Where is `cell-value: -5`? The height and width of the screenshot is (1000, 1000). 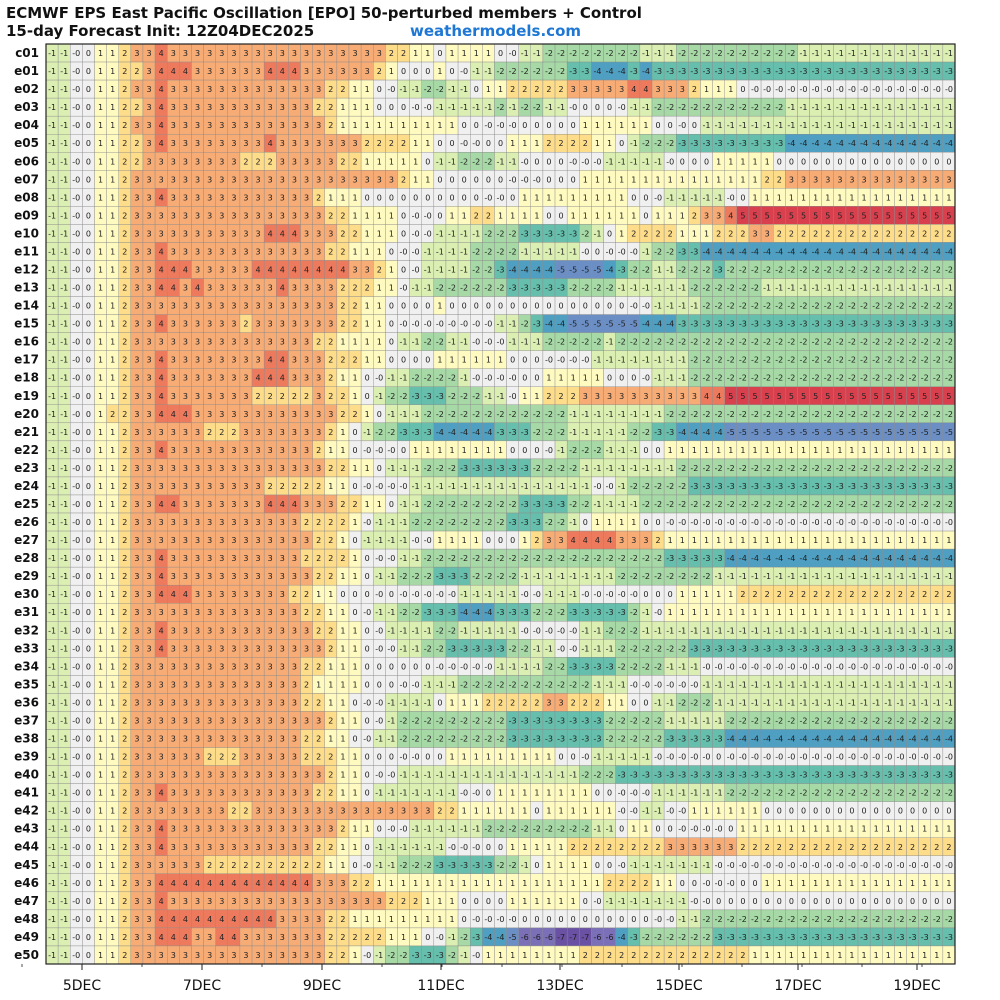
cell-value: -5 is located at coordinates (597, 269).